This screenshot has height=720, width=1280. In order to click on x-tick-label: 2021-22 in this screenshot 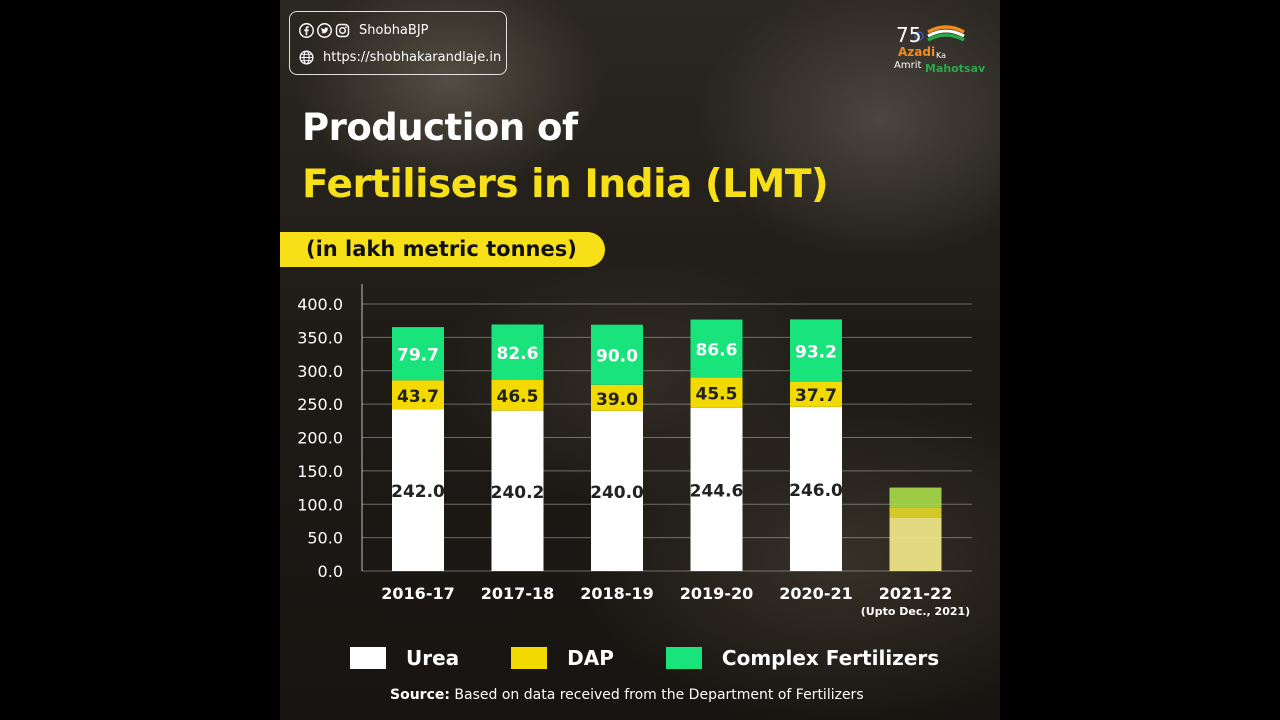, I will do `click(915, 593)`.